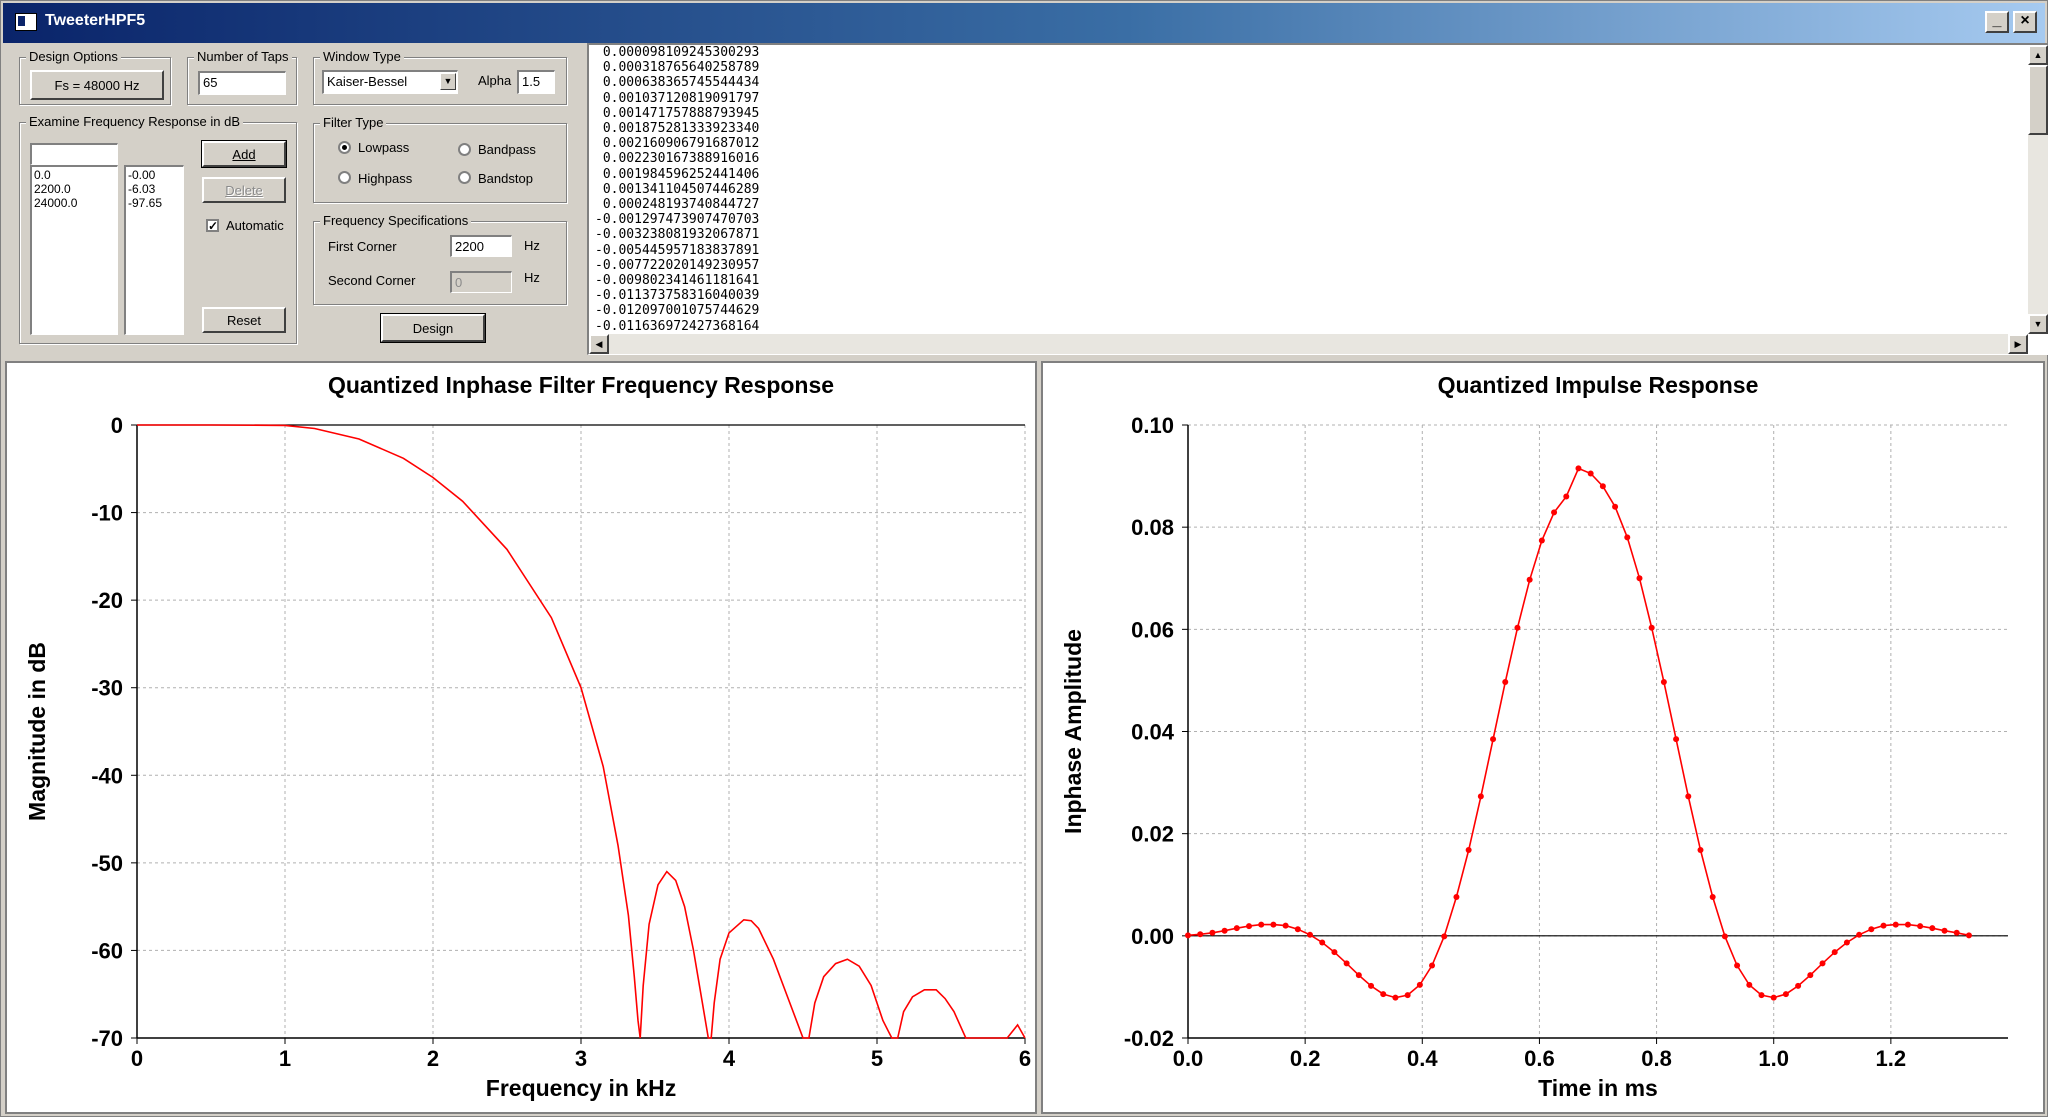 Image resolution: width=2048 pixels, height=1117 pixels. What do you see at coordinates (433, 328) in the screenshot?
I see `design-button: Design` at bounding box center [433, 328].